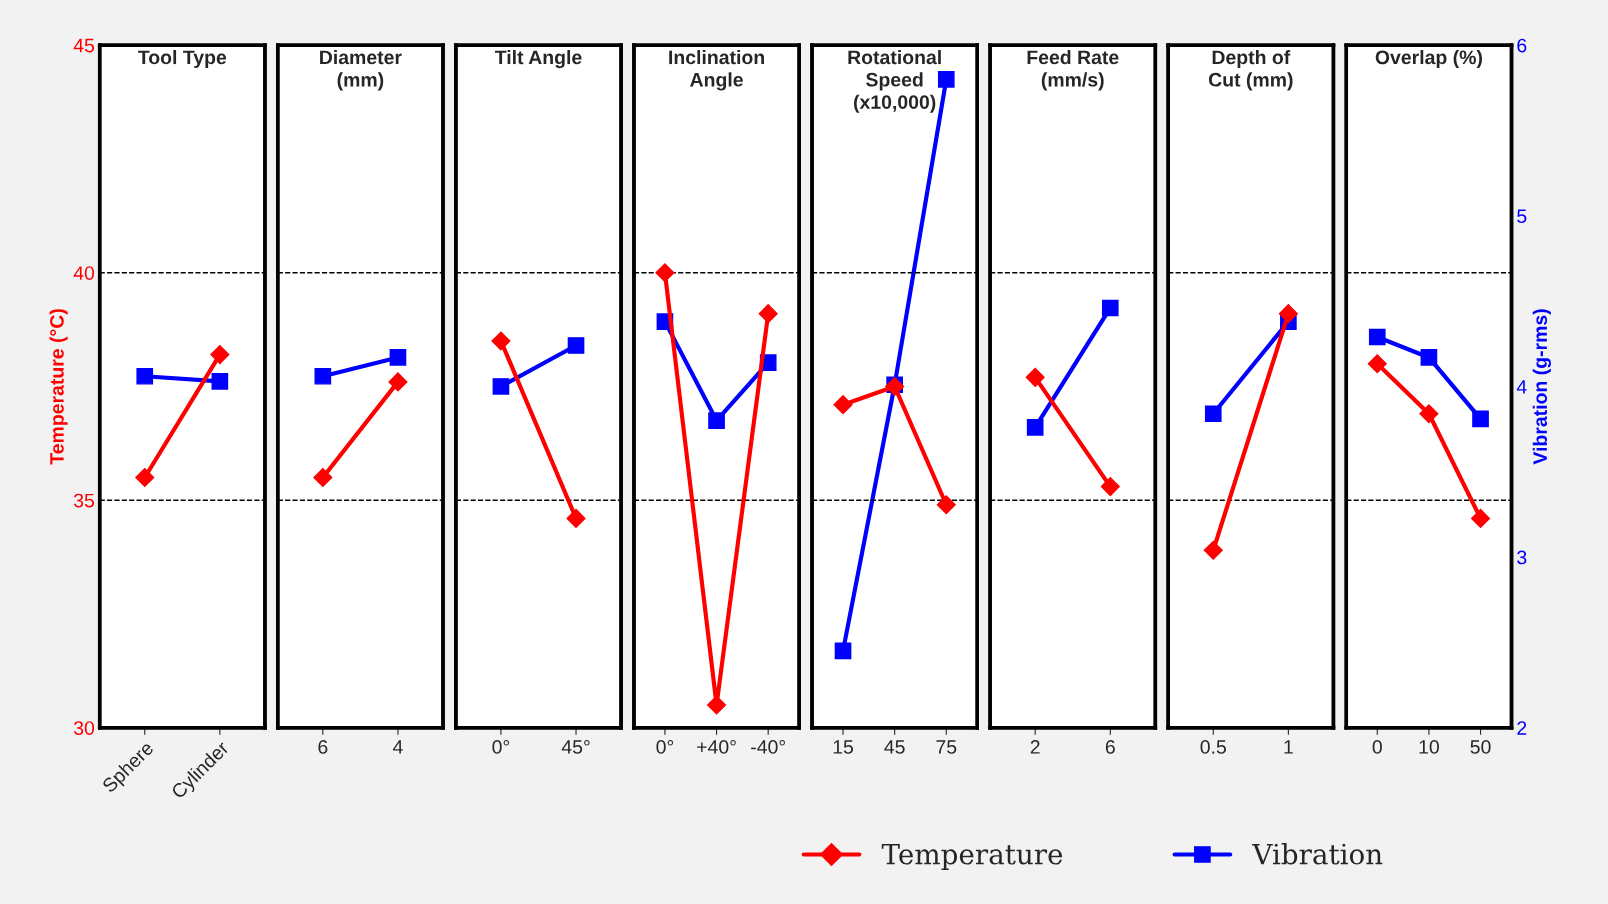 This screenshot has width=1608, height=904. I want to click on x-tick-label: 10, so click(1429, 747).